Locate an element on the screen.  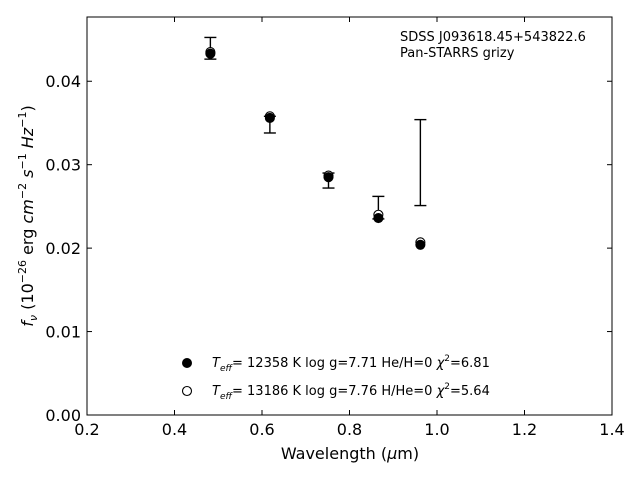
x-tick-label: 1.0 is located at coordinates (436, 429).